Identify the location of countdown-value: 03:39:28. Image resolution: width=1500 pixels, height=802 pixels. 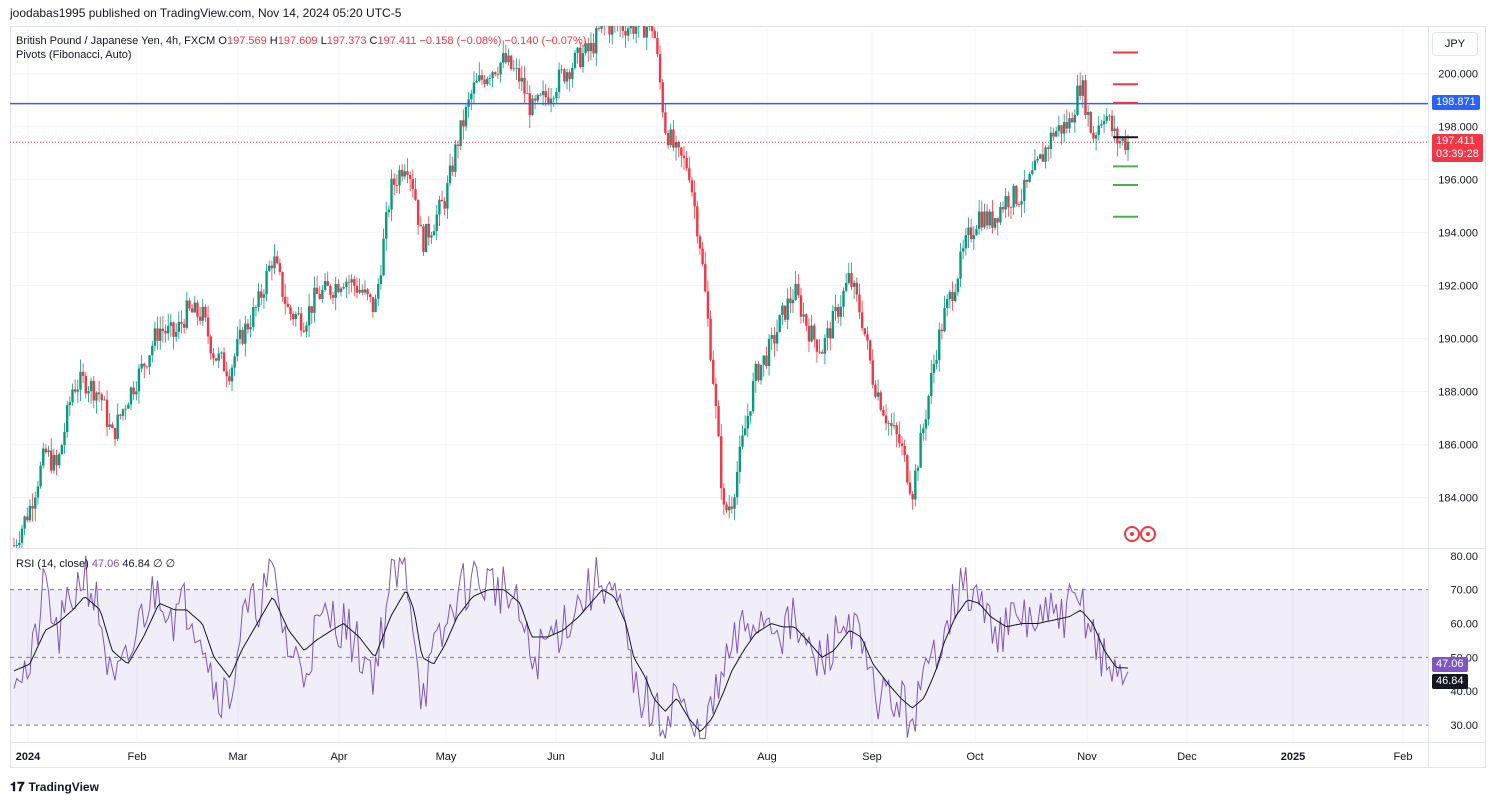
(1457, 154).